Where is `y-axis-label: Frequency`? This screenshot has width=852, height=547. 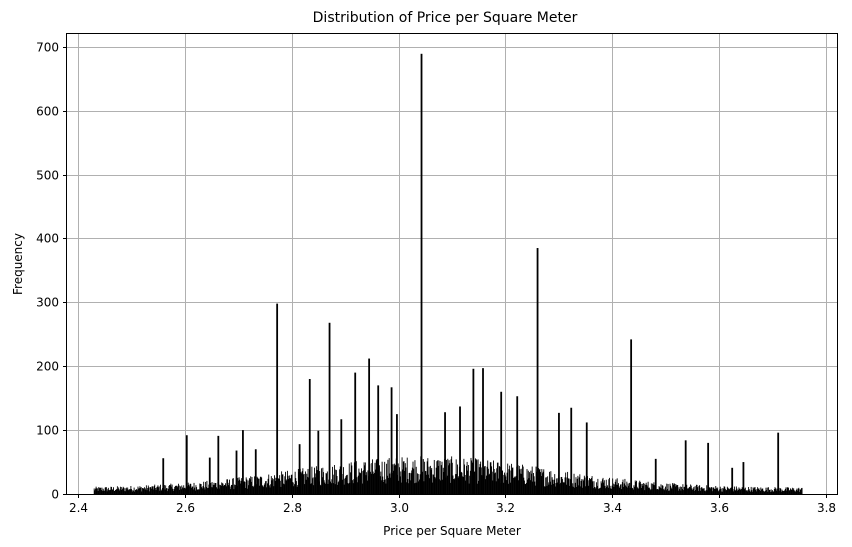
y-axis-label: Frequency is located at coordinates (18, 264).